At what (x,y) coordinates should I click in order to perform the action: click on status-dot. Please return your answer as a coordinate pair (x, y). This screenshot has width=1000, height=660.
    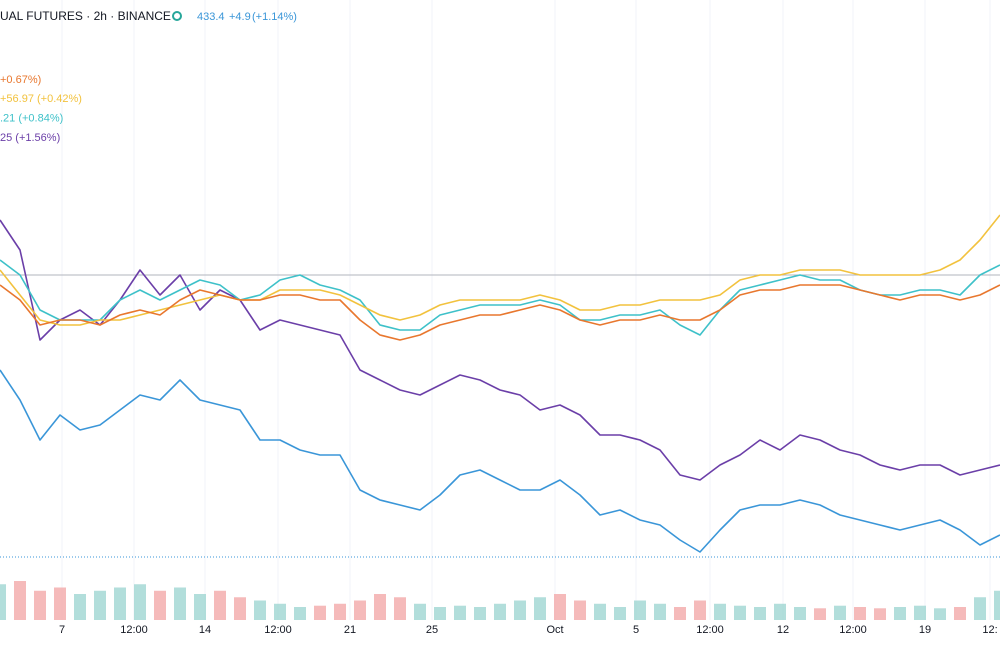
    Looking at the image, I should click on (177, 16).